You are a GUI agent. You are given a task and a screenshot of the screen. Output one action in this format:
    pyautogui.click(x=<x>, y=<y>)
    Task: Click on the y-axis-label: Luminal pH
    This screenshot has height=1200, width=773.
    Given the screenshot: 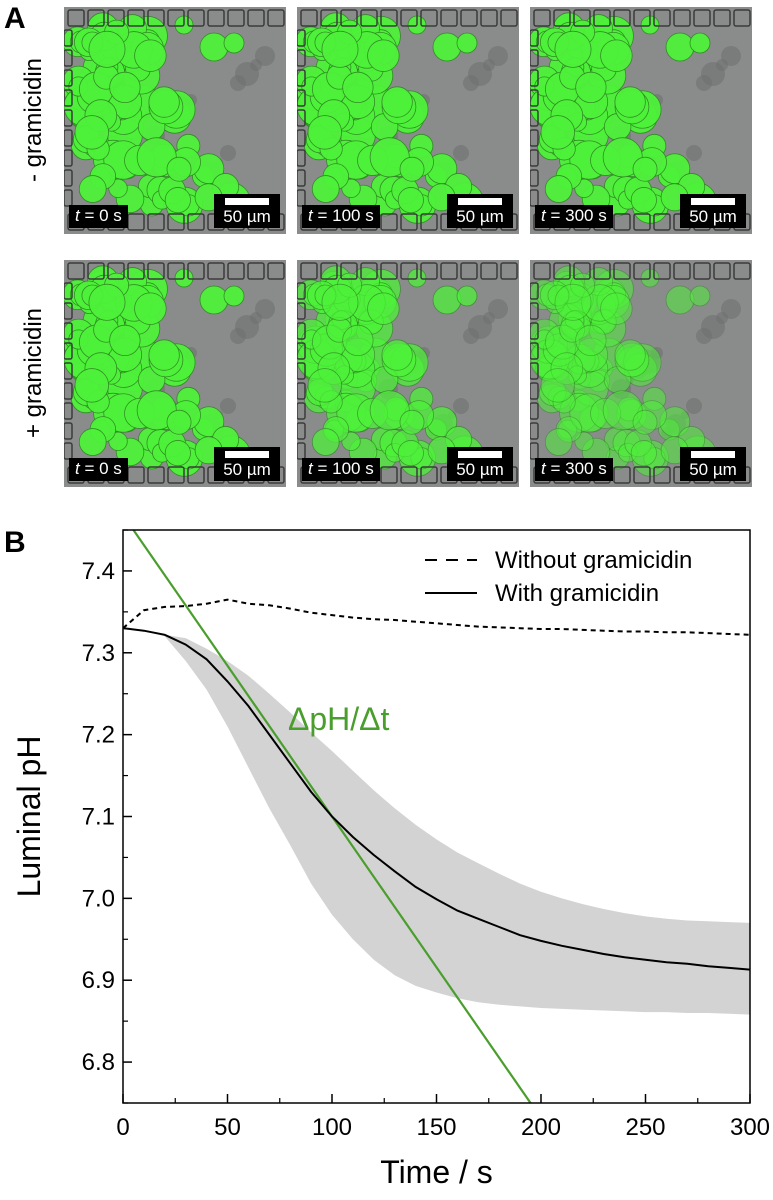 What is the action you would take?
    pyautogui.click(x=29, y=817)
    